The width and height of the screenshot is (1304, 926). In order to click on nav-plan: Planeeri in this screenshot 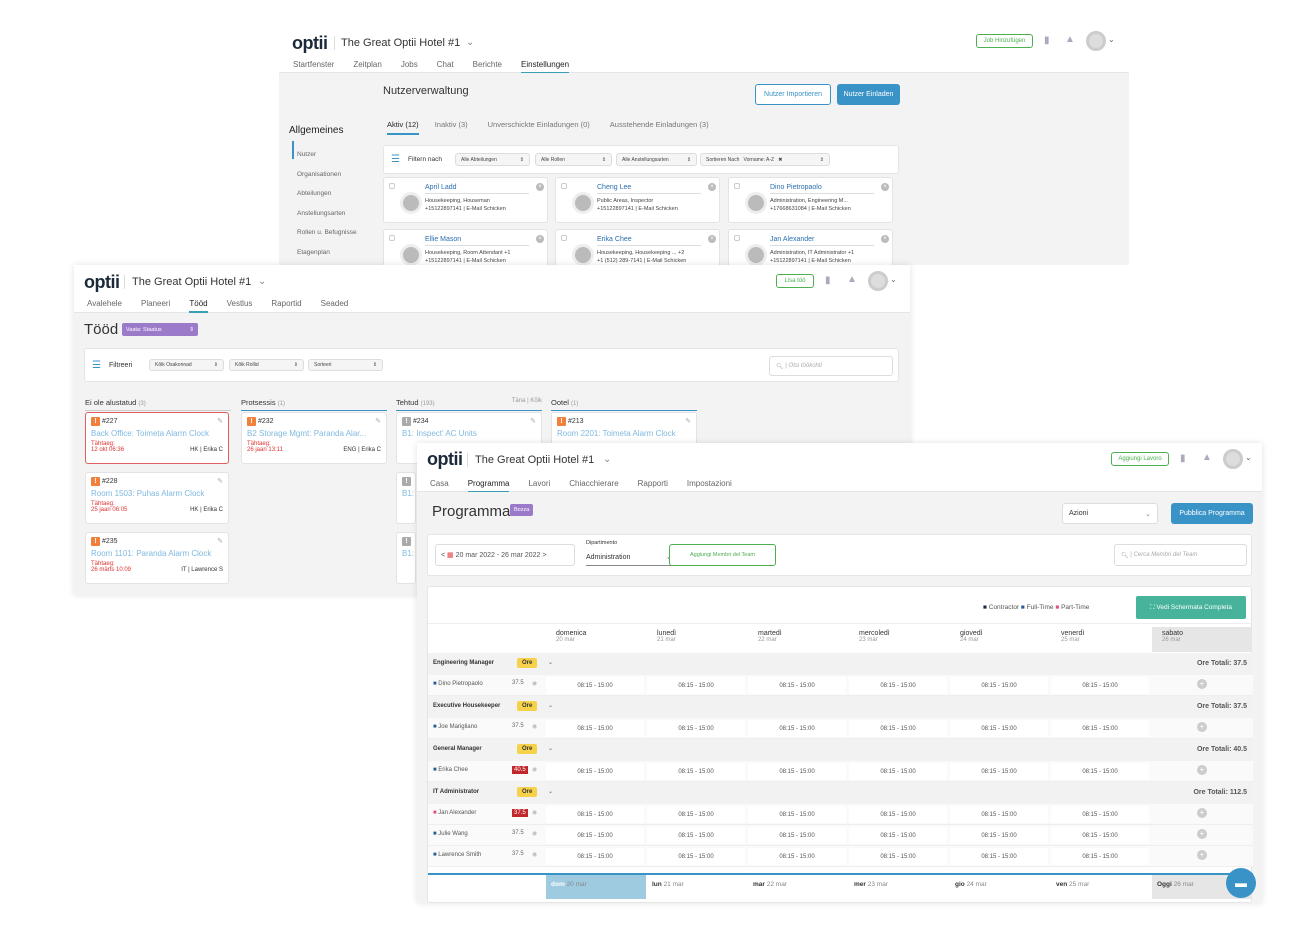, I will do `click(156, 303)`.